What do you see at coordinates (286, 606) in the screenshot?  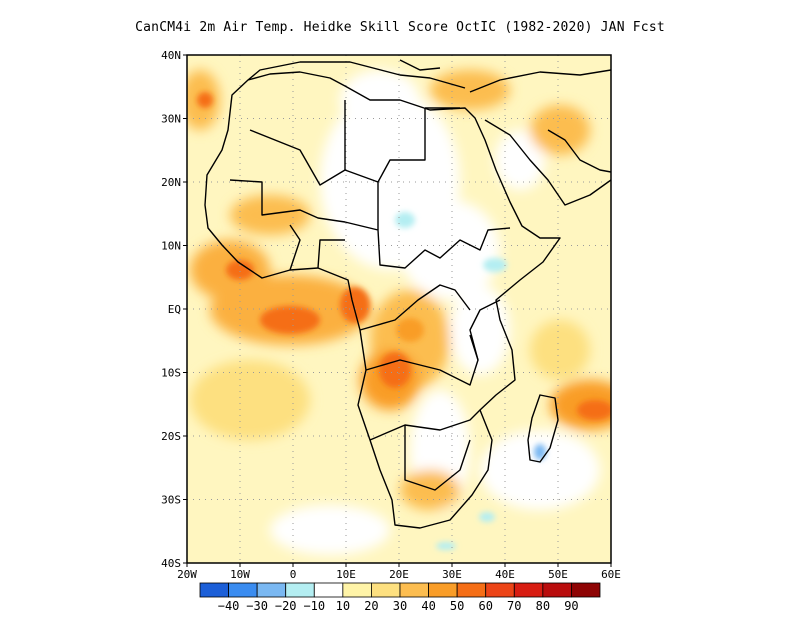 I see `colorbar-label: −20` at bounding box center [286, 606].